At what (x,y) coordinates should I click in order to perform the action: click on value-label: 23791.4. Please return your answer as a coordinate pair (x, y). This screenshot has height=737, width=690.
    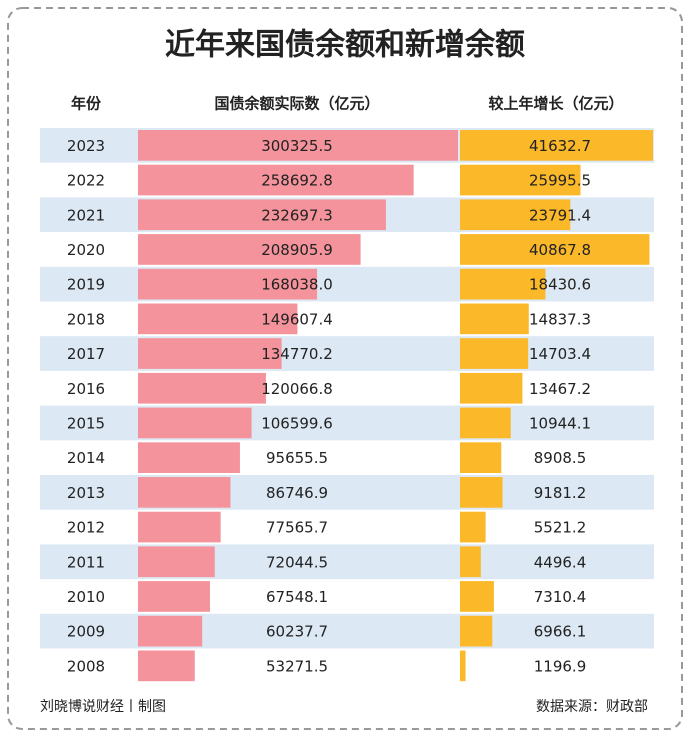
    Looking at the image, I should click on (560, 215).